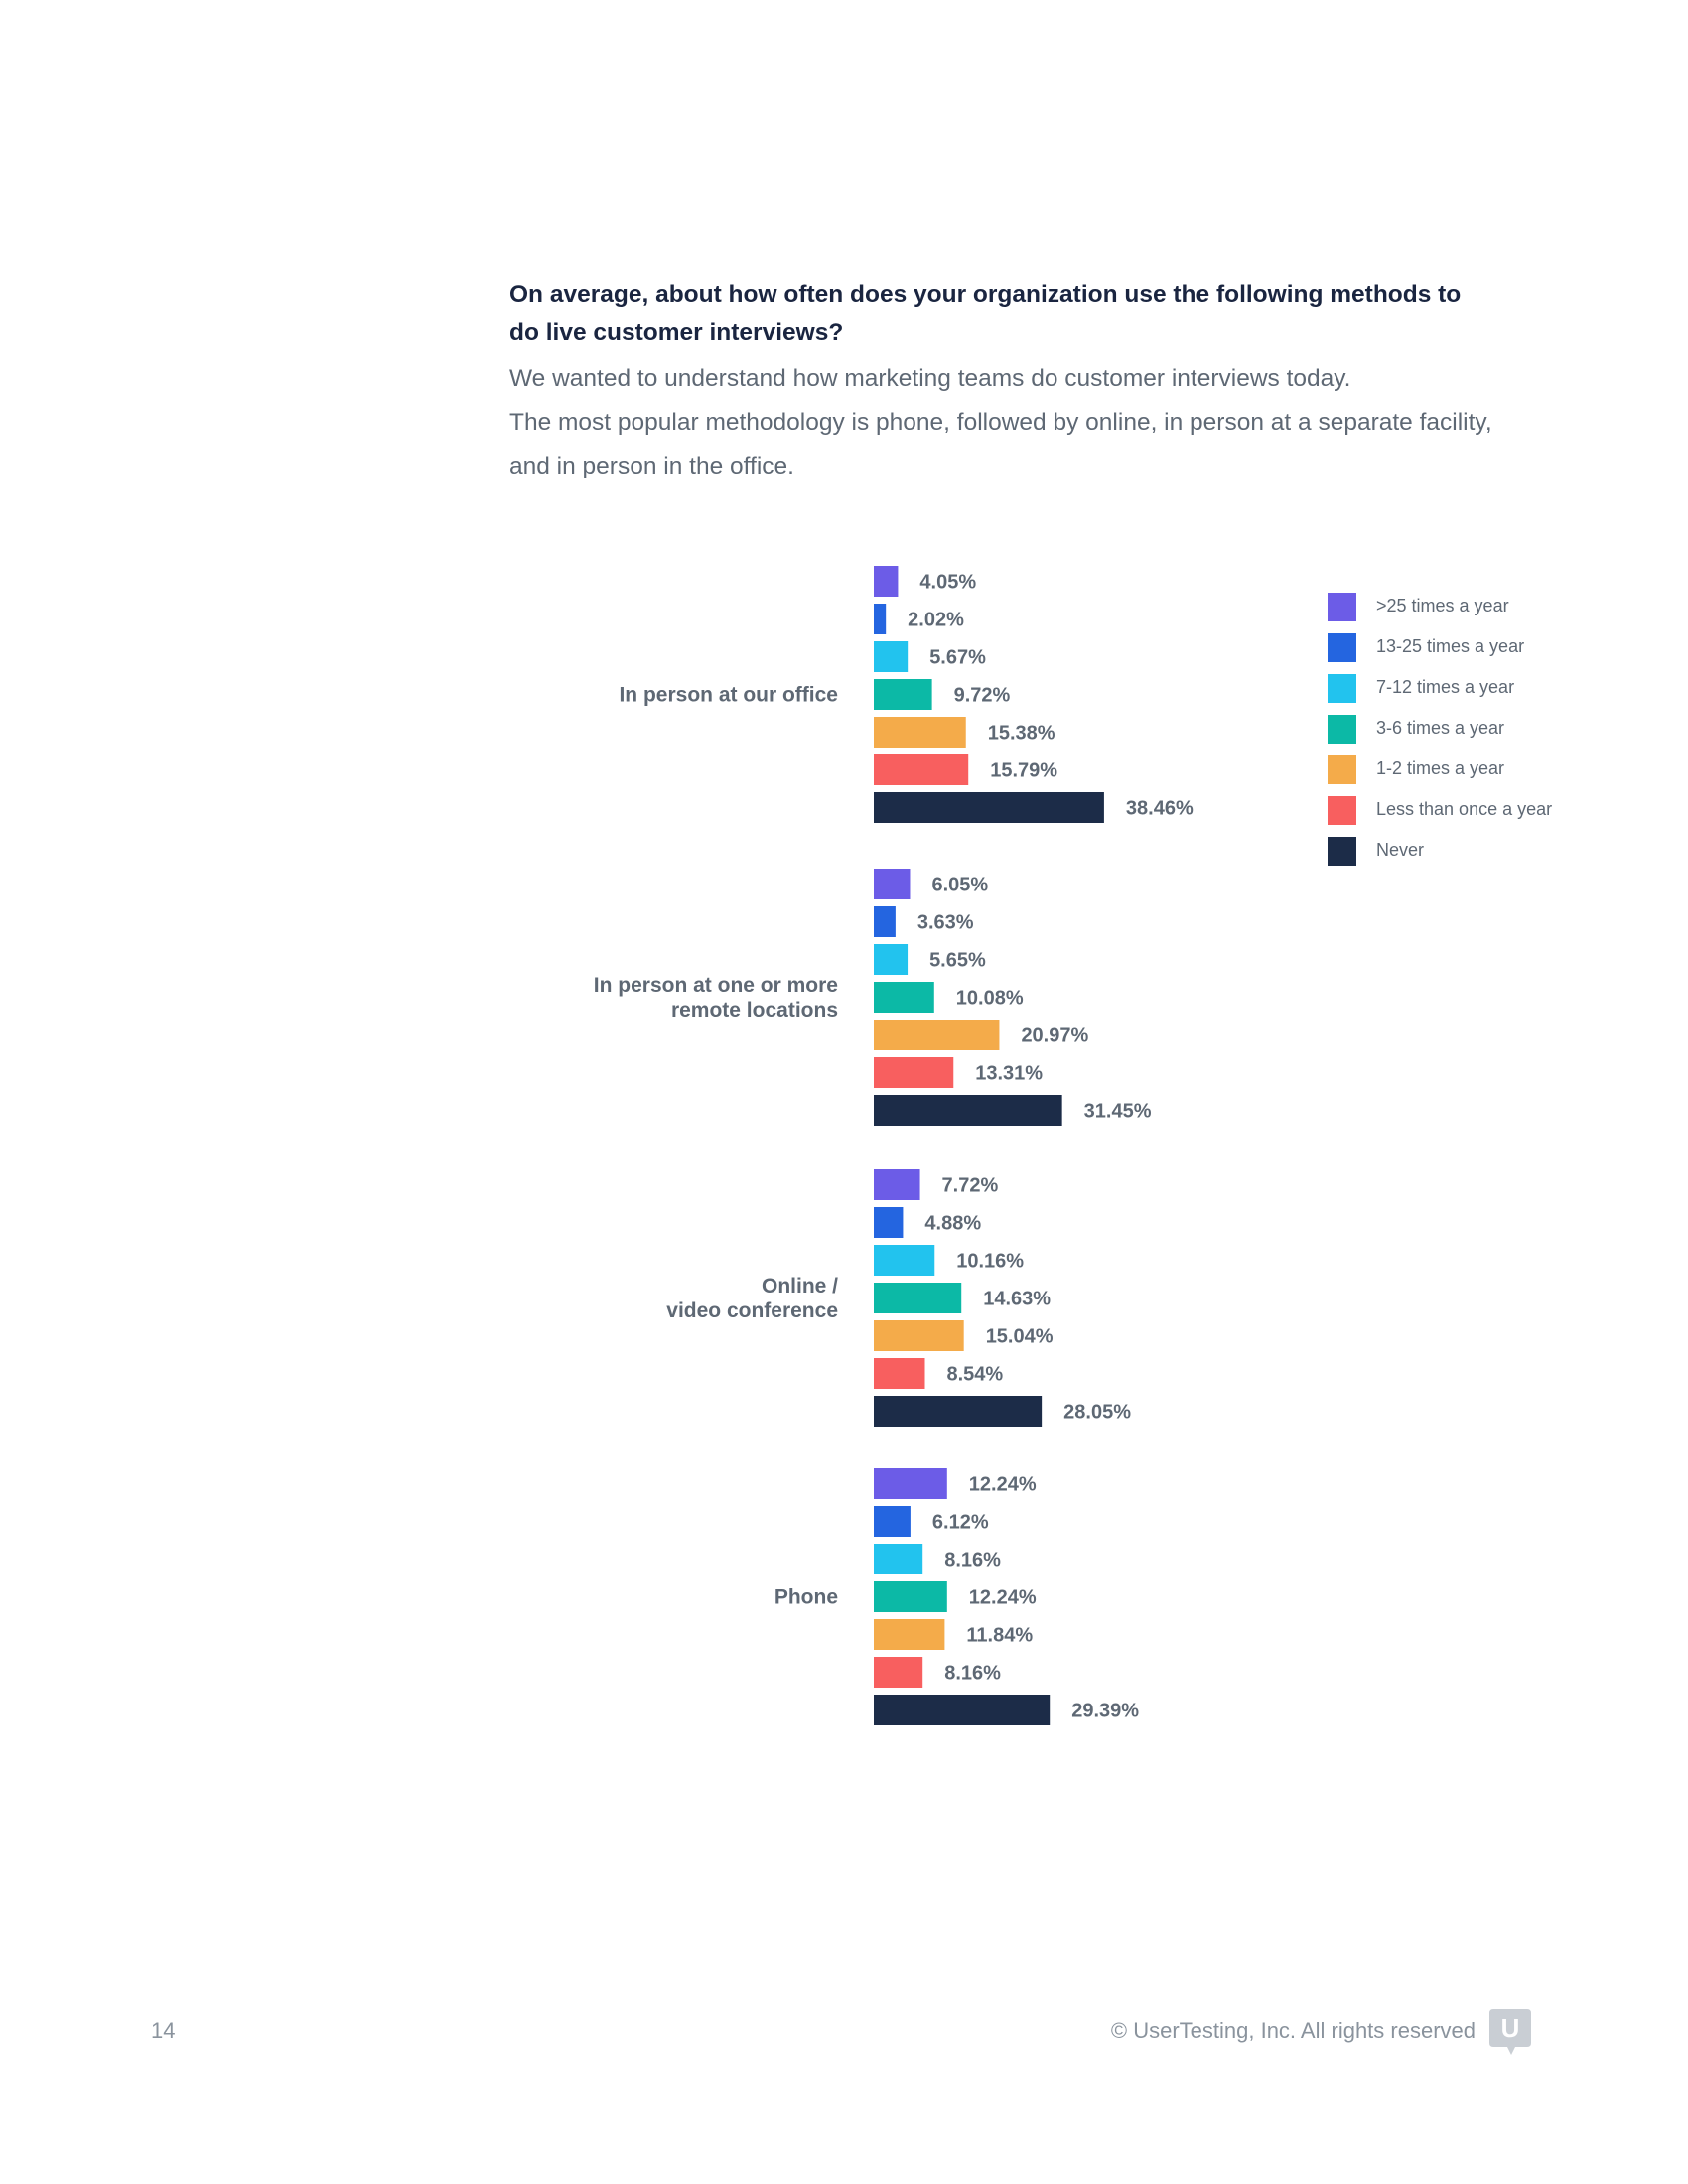 The width and height of the screenshot is (1688, 2184). Describe the element at coordinates (1440, 728) in the screenshot. I see `legend-label: 3-6 times a year` at that location.